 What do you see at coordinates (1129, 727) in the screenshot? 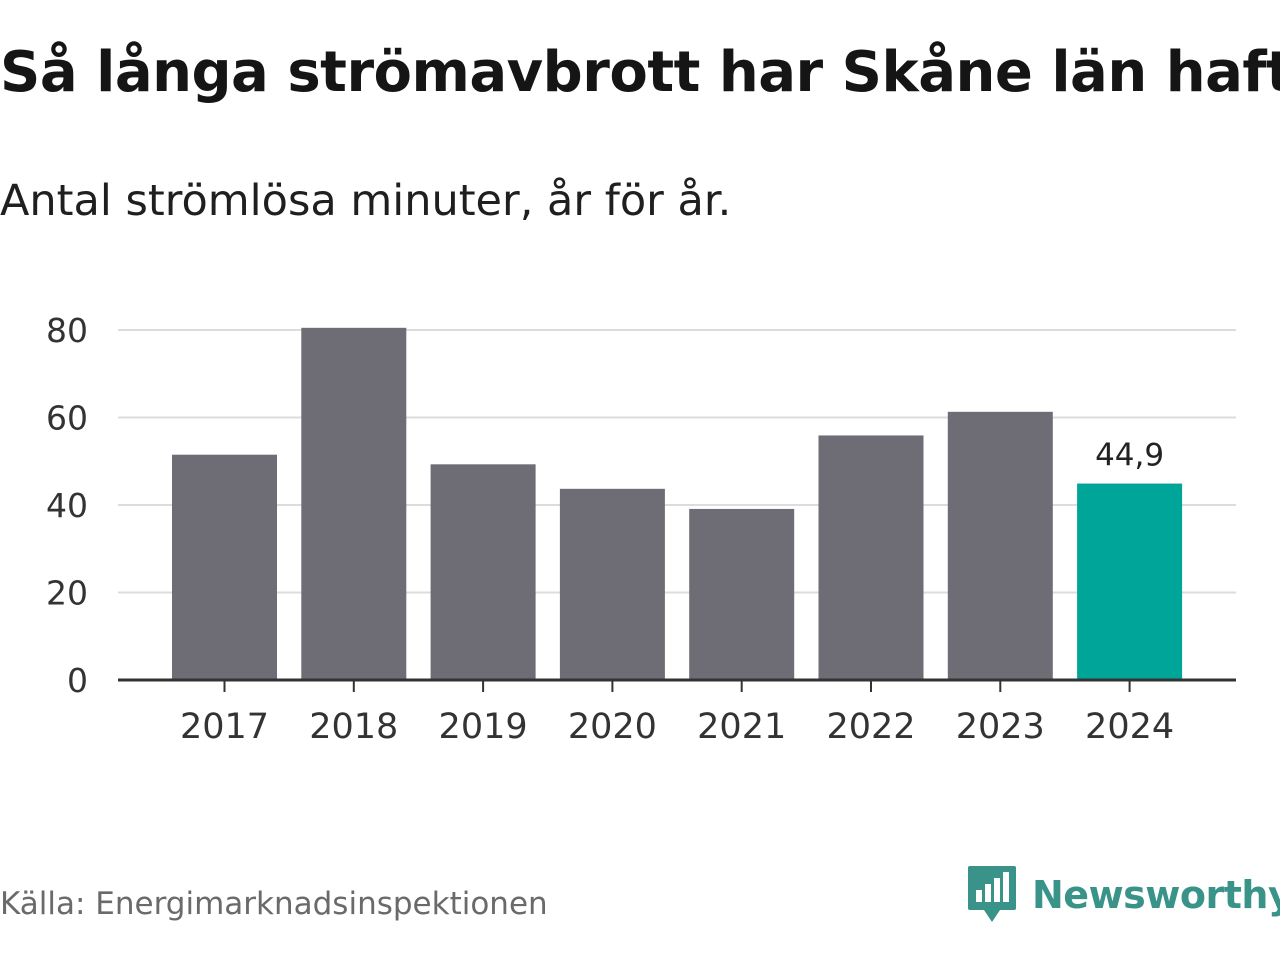
I see `x-tick-label: 2024` at bounding box center [1129, 727].